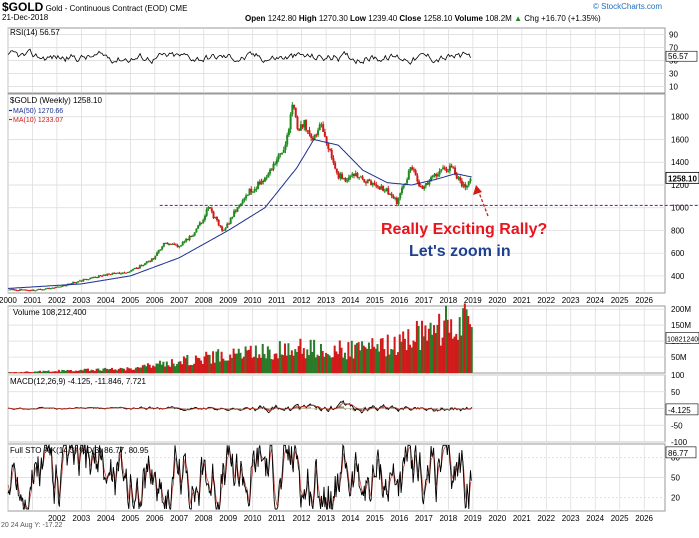  I want to click on sto-x-label-2020: 2020, so click(497, 518).